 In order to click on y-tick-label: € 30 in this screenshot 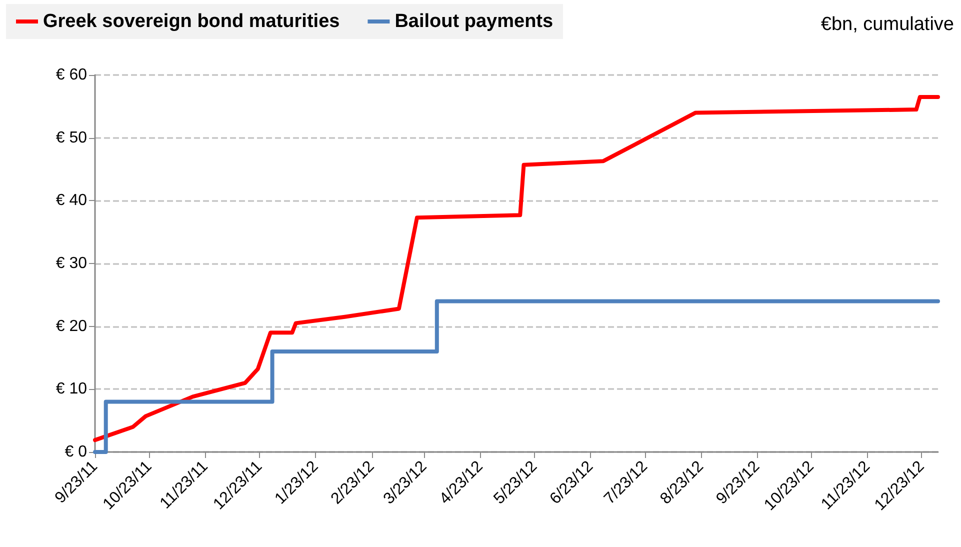, I will do `click(72, 263)`.